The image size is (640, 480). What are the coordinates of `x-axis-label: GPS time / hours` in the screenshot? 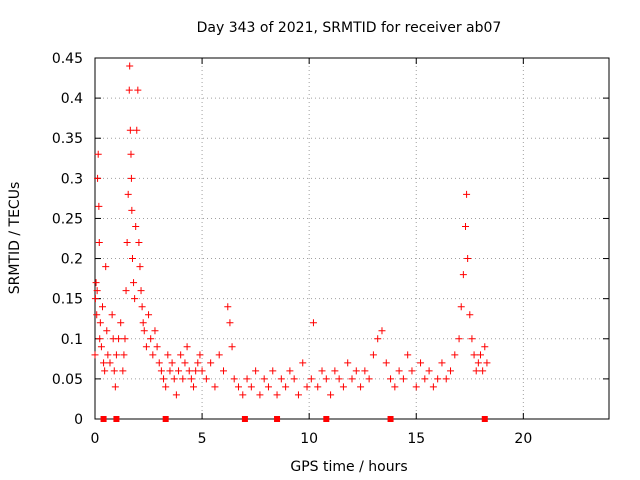 It's located at (348, 467).